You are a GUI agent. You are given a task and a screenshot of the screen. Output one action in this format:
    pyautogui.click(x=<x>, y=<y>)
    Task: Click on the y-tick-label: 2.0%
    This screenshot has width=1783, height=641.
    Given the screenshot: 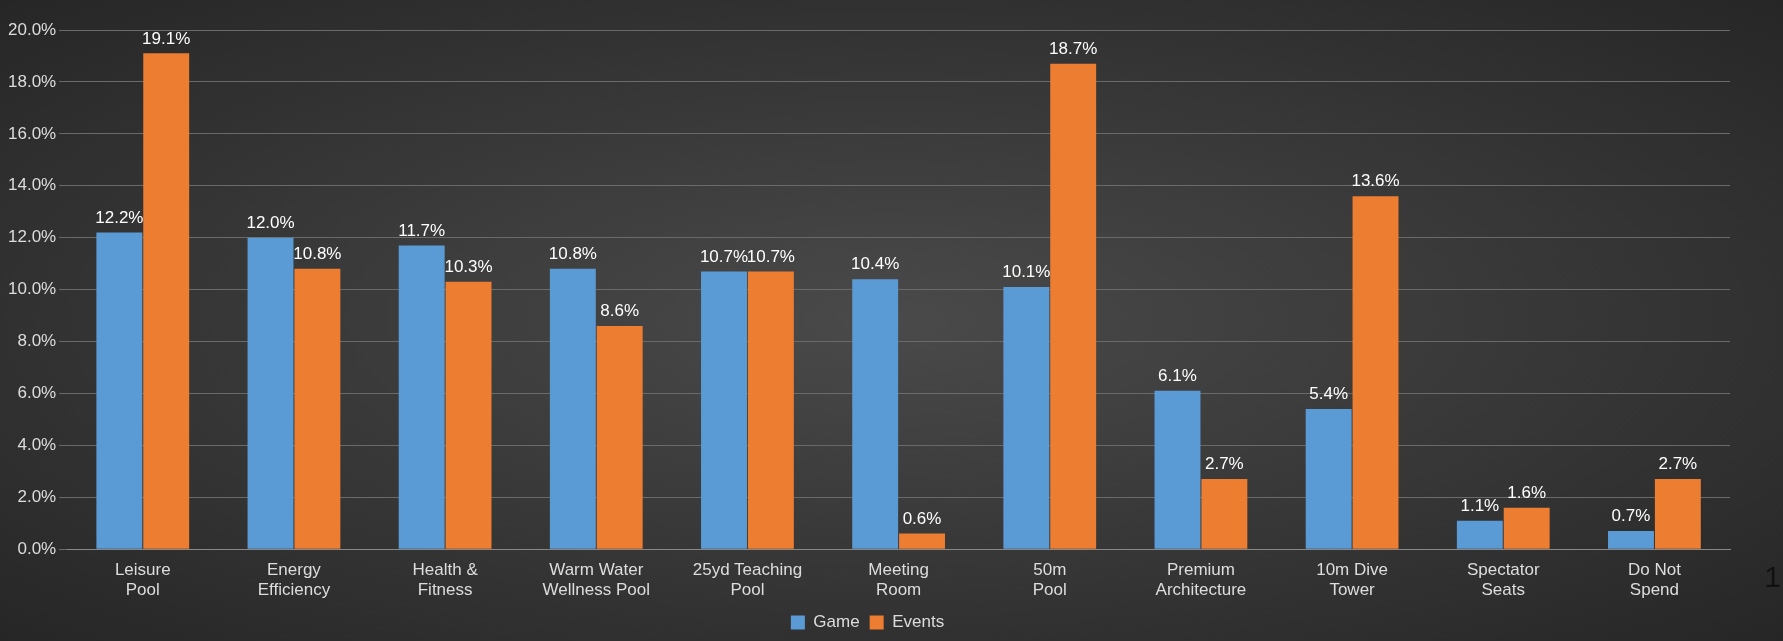 What is the action you would take?
    pyautogui.click(x=37, y=496)
    